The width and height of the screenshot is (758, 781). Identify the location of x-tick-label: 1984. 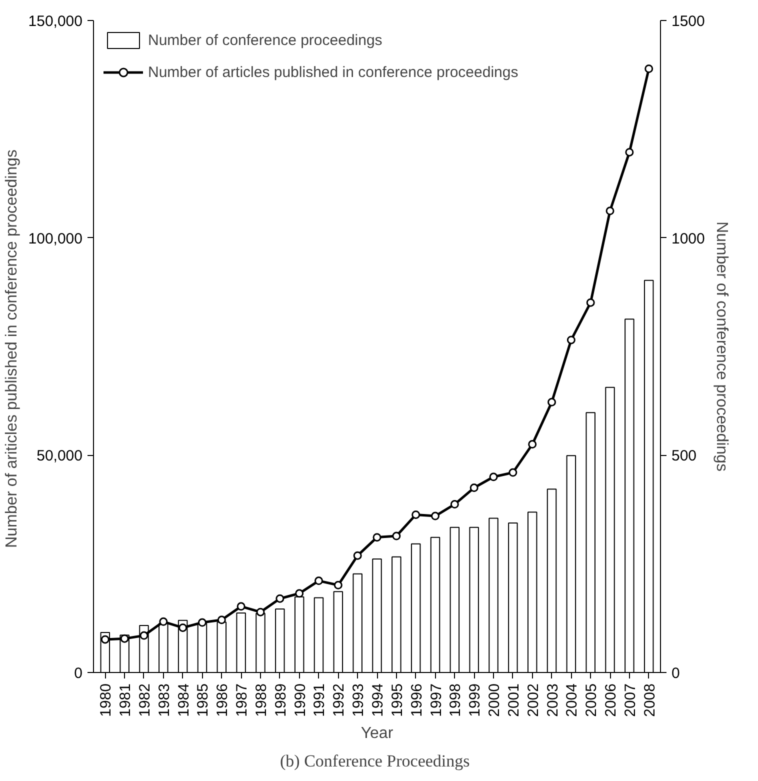
(183, 700).